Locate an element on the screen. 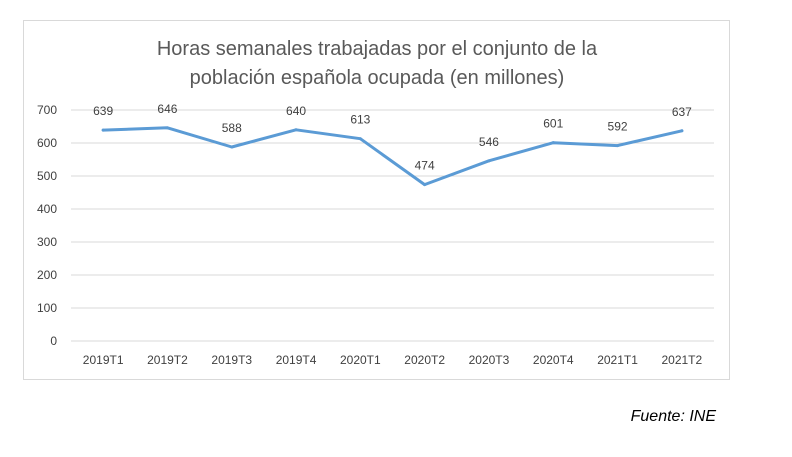  y-tick-label: 300 is located at coordinates (47, 242).